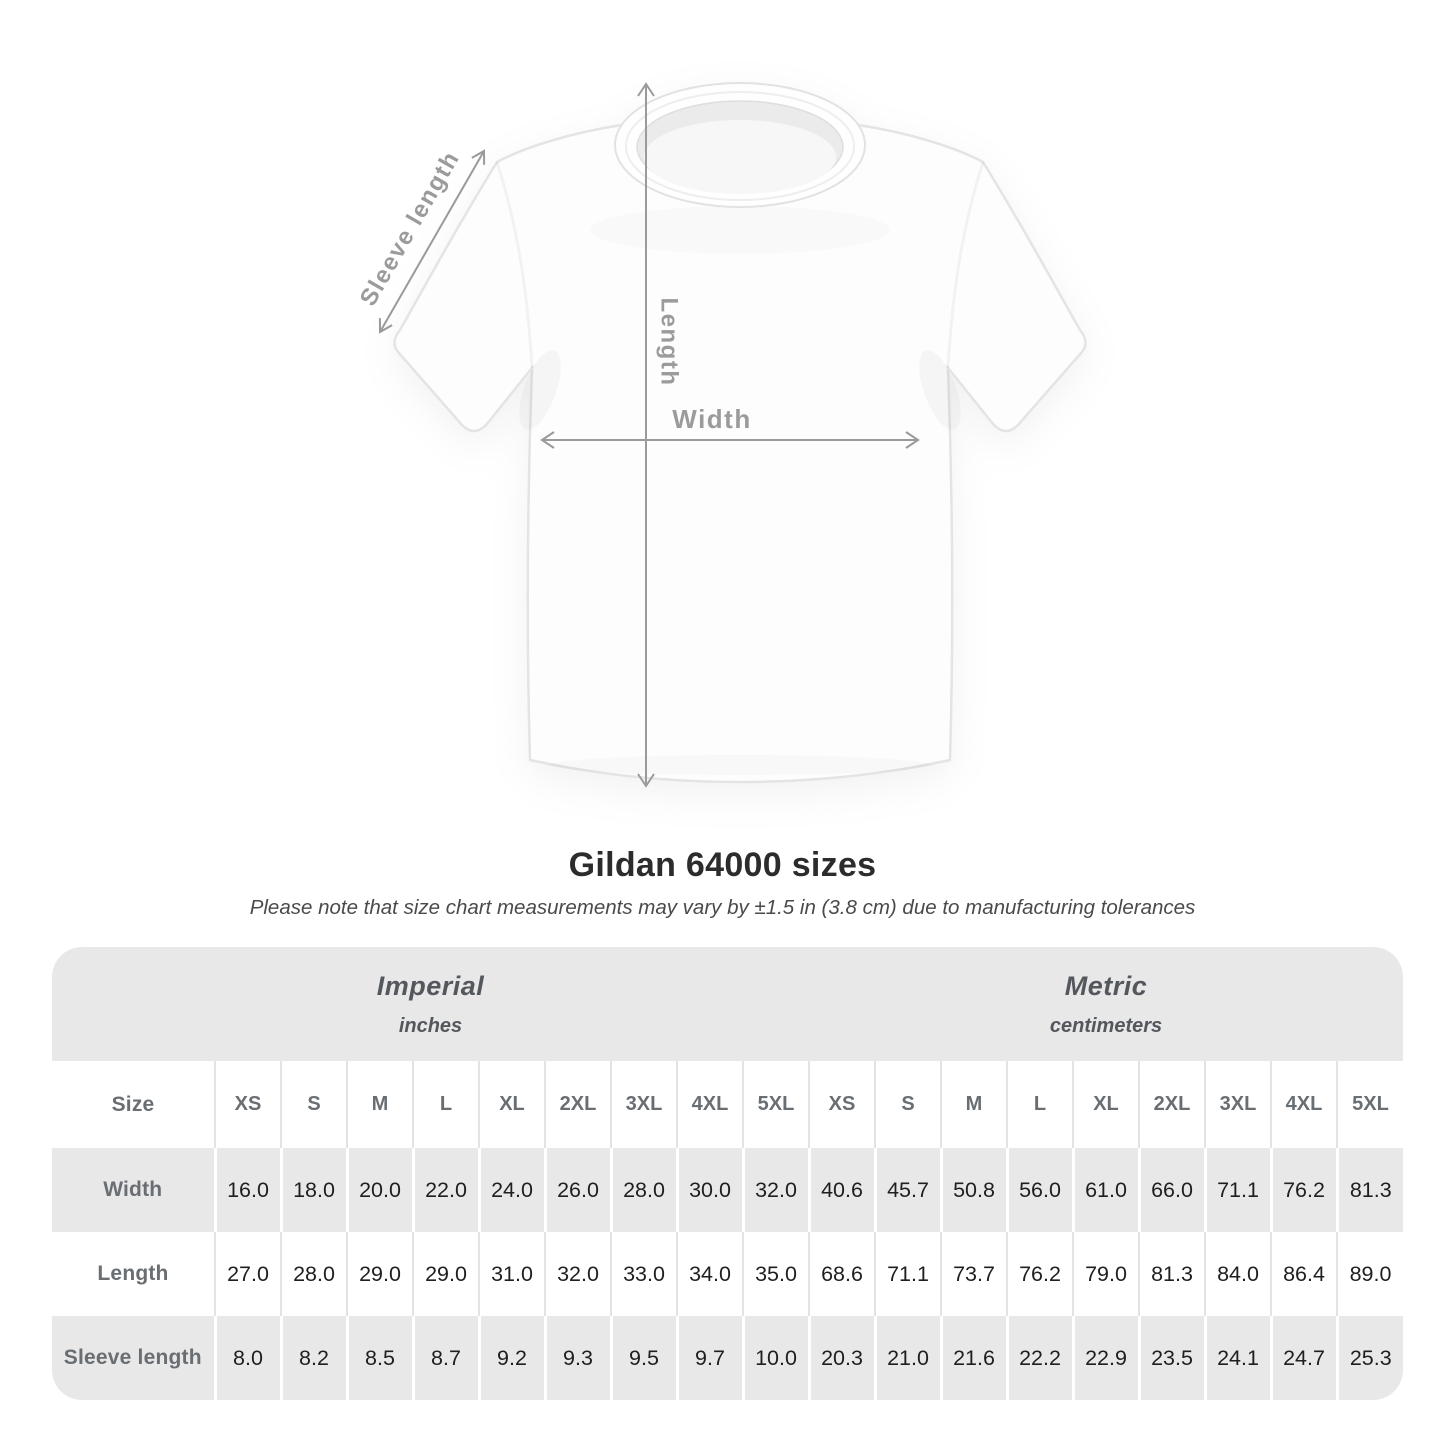  I want to click on collar-stitch-seam, so click(740, 146).